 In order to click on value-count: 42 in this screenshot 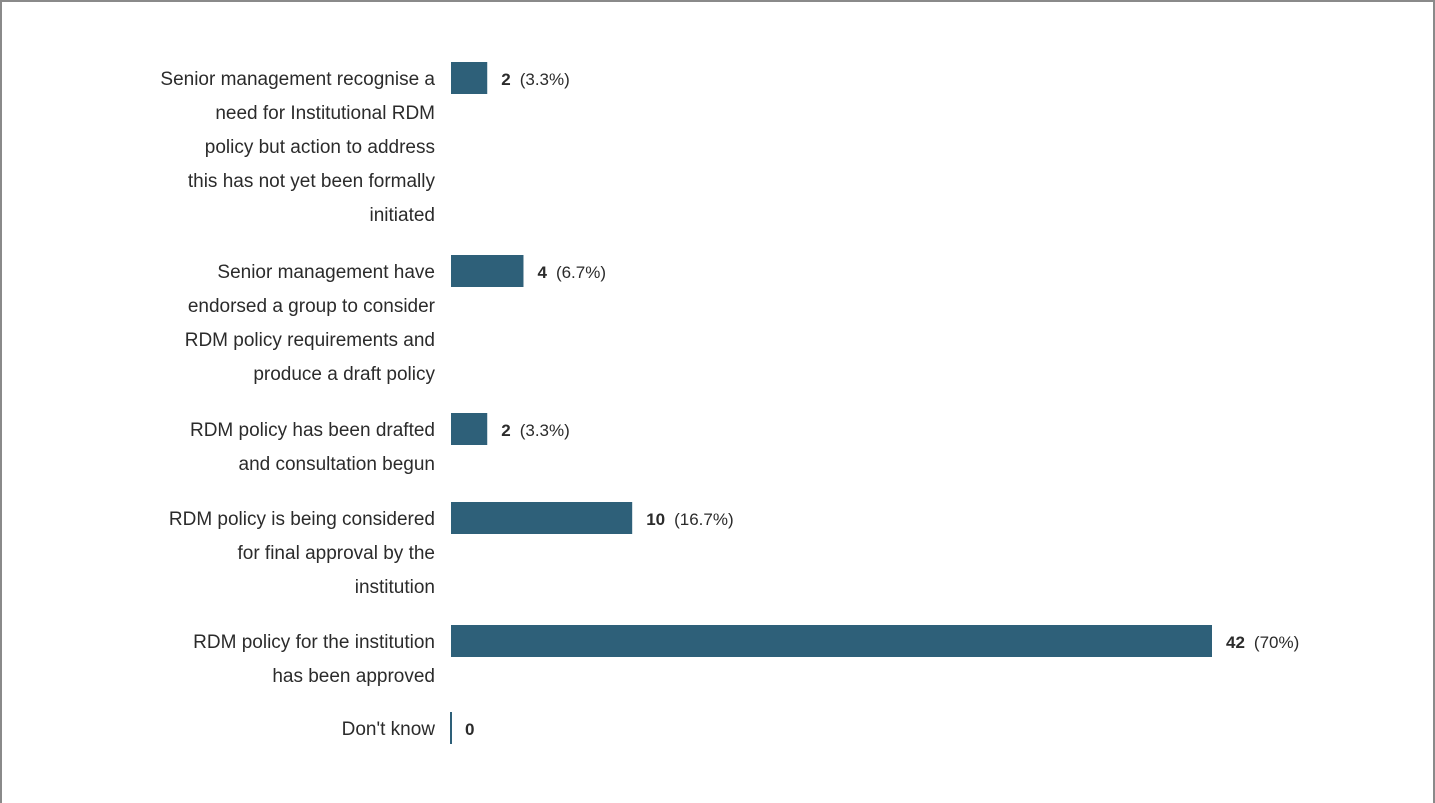, I will do `click(1235, 642)`.